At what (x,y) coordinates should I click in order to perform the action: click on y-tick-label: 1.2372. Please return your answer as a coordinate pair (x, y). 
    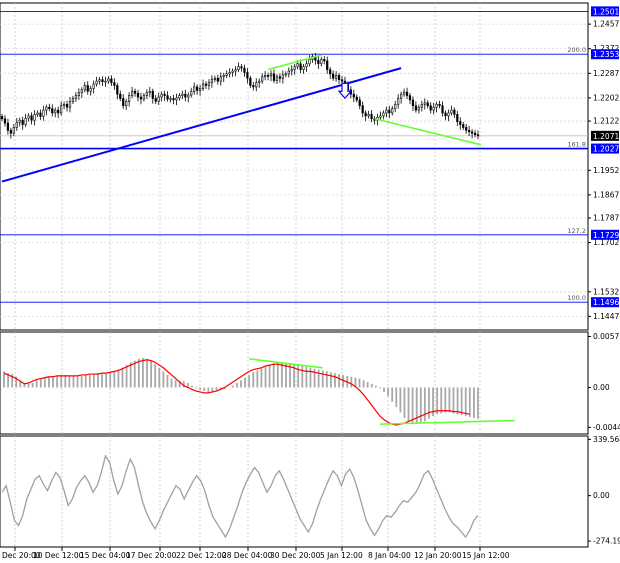
    Looking at the image, I should click on (606, 48).